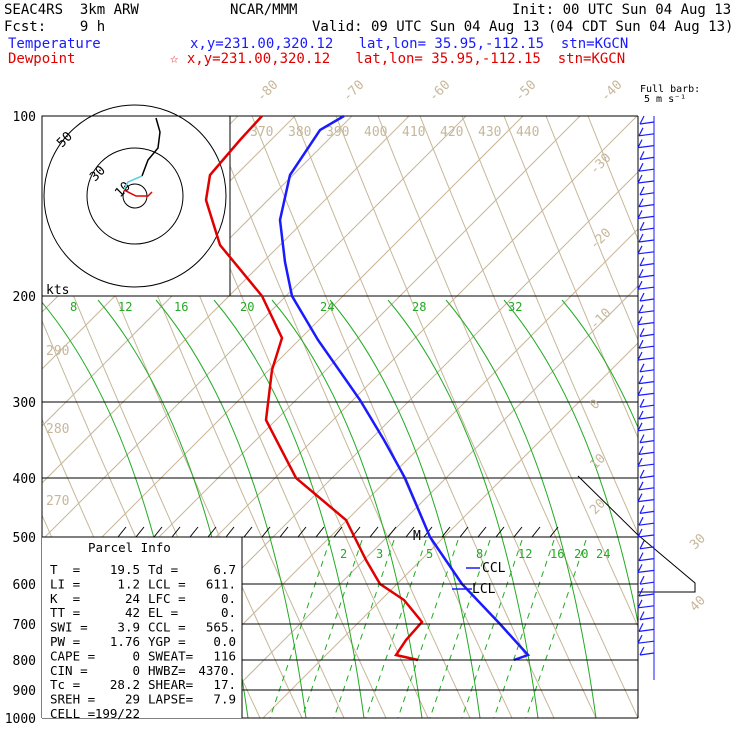  I want to click on parcel-info-key: SREH =, so click(72, 699).